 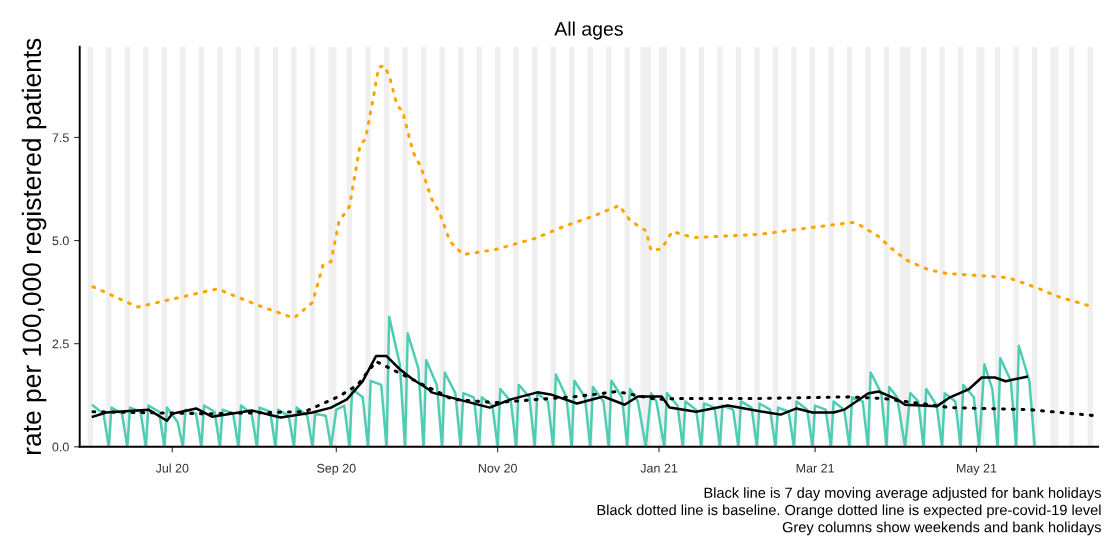 What do you see at coordinates (172, 468) in the screenshot?
I see `x-tick-label: Jul 20` at bounding box center [172, 468].